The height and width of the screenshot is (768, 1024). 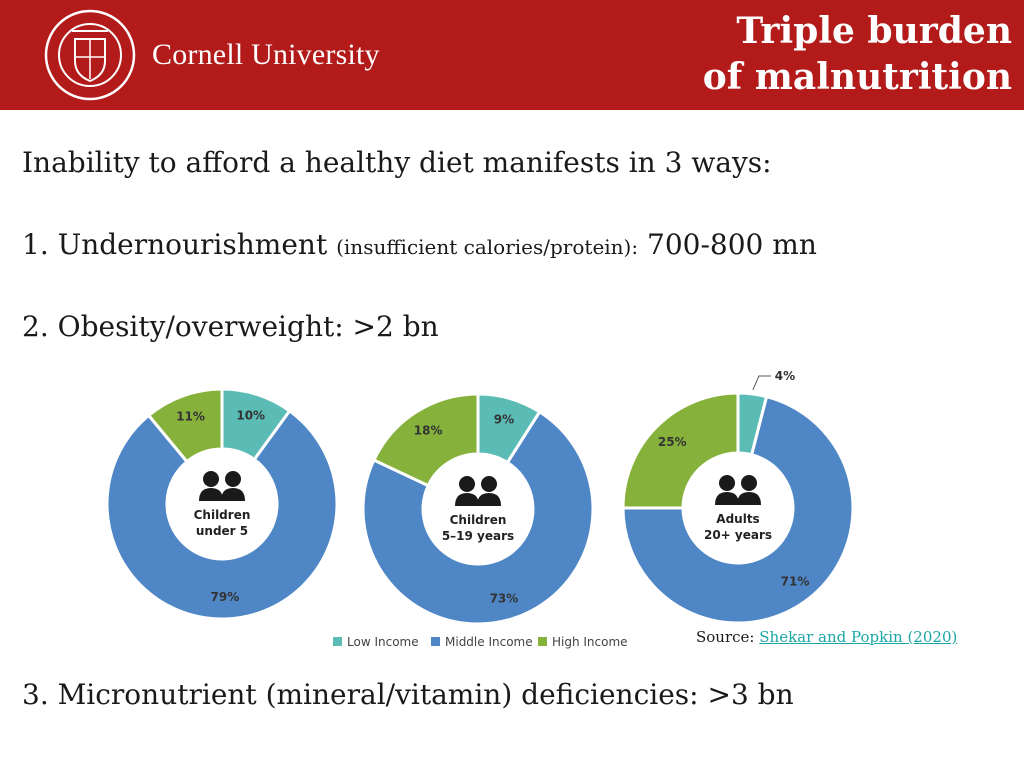 What do you see at coordinates (383, 642) in the screenshot?
I see `legend-label: Low Income` at bounding box center [383, 642].